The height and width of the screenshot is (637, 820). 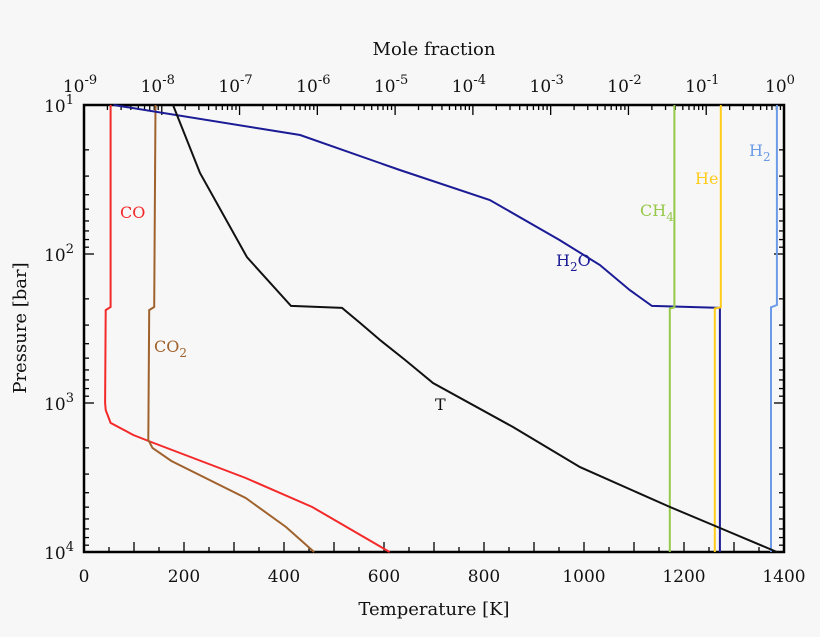 I want to click on top-tick-label: 10⁰, so click(x=780, y=85).